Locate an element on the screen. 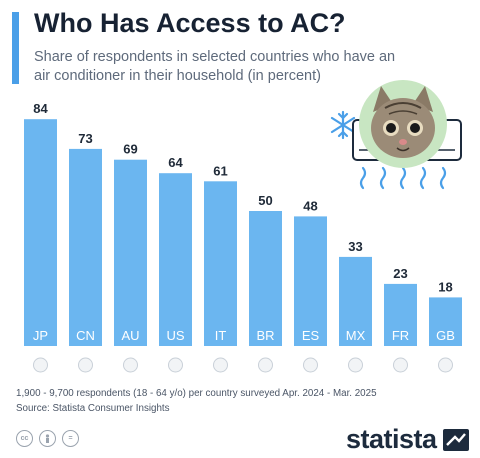  category-label: BR is located at coordinates (265, 335).